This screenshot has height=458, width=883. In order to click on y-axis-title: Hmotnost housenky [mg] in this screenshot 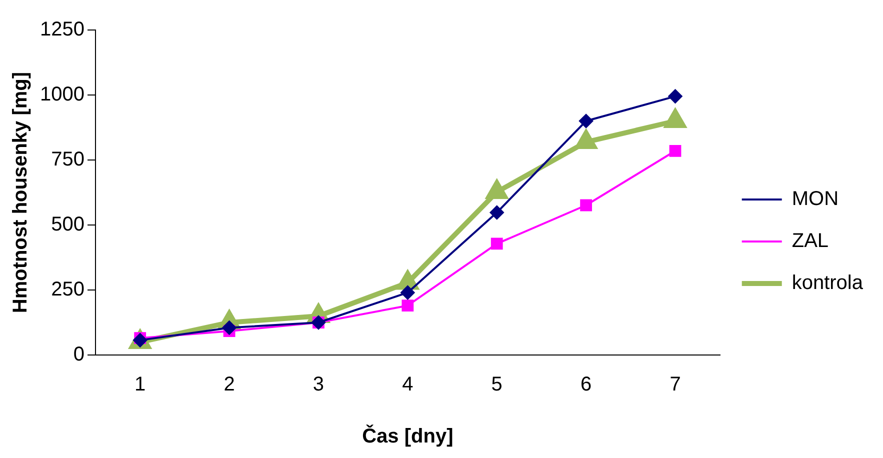, I will do `click(21, 193)`.